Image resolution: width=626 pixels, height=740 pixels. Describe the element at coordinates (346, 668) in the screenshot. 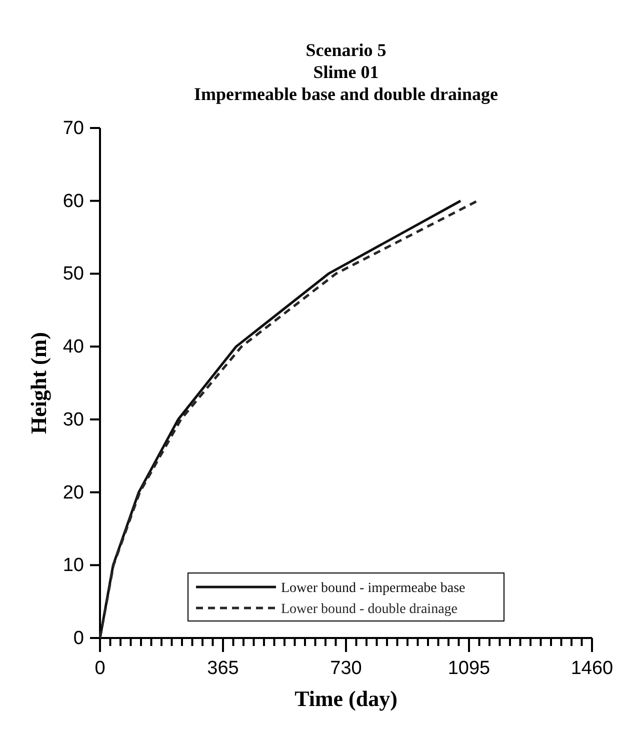

I see `x-tick-label: 730` at that location.